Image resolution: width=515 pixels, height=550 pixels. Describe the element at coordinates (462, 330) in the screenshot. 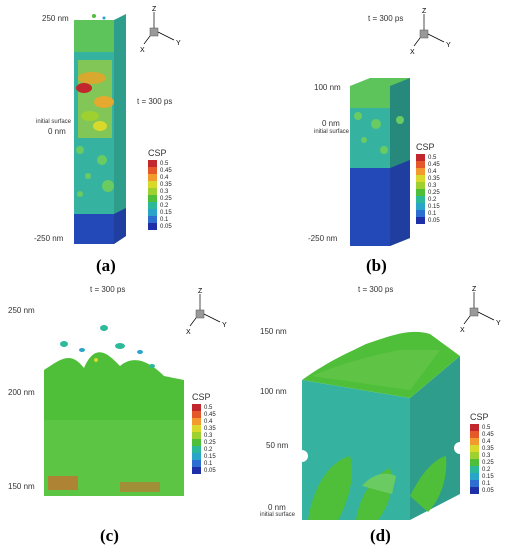

I see `axis-x-d: X` at that location.